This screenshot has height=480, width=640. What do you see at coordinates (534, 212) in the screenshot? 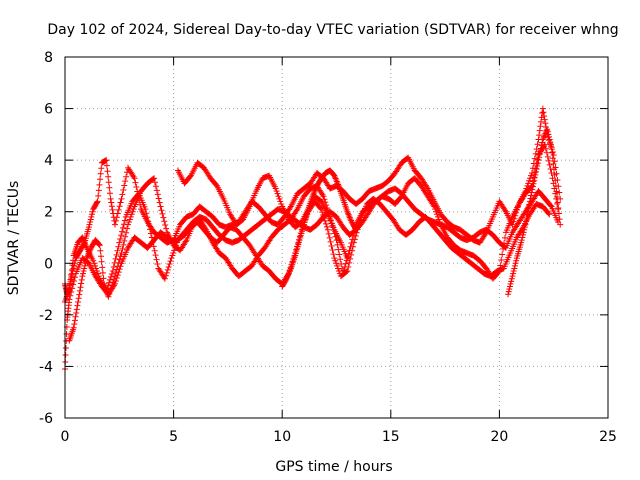
I see `series-track7` at bounding box center [534, 212].